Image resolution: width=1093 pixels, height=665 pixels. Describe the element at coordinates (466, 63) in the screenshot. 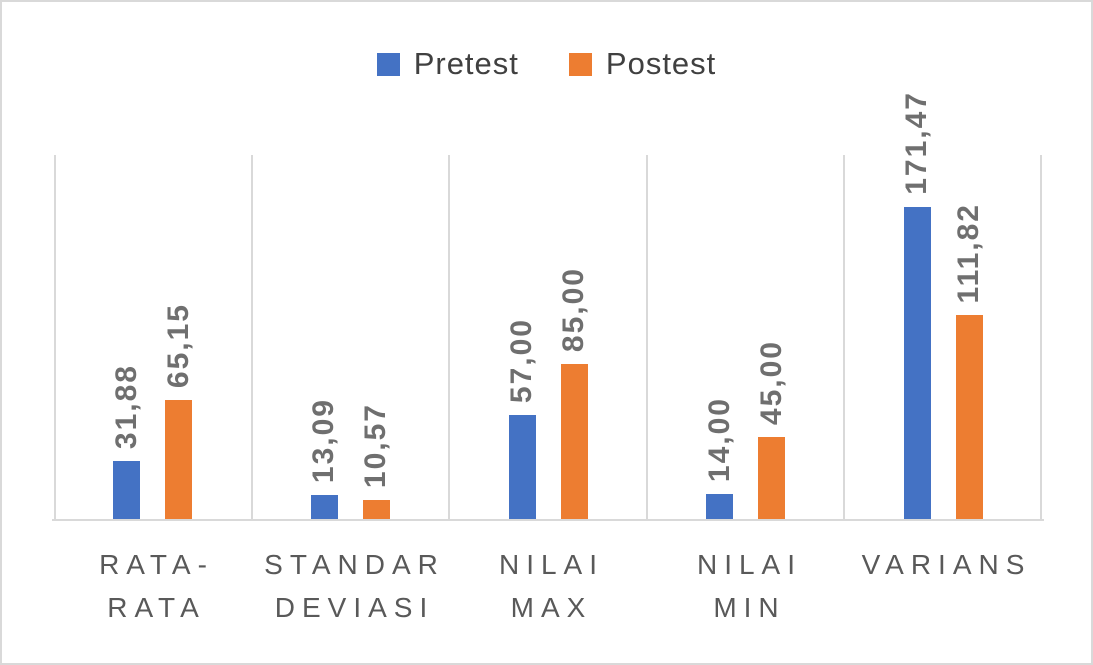

I see `legend-label-pretest: Pretest` at that location.